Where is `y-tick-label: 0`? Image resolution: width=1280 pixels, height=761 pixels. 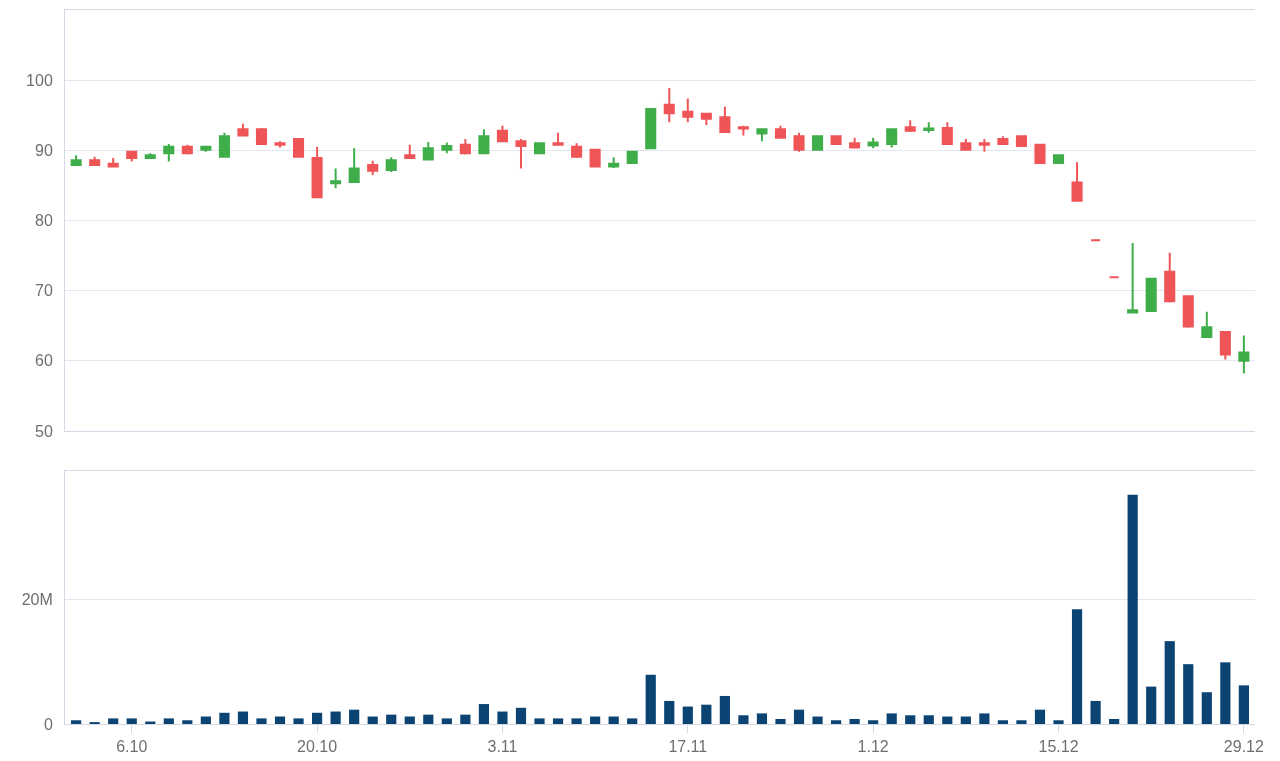 y-tick-label: 0 is located at coordinates (48, 724).